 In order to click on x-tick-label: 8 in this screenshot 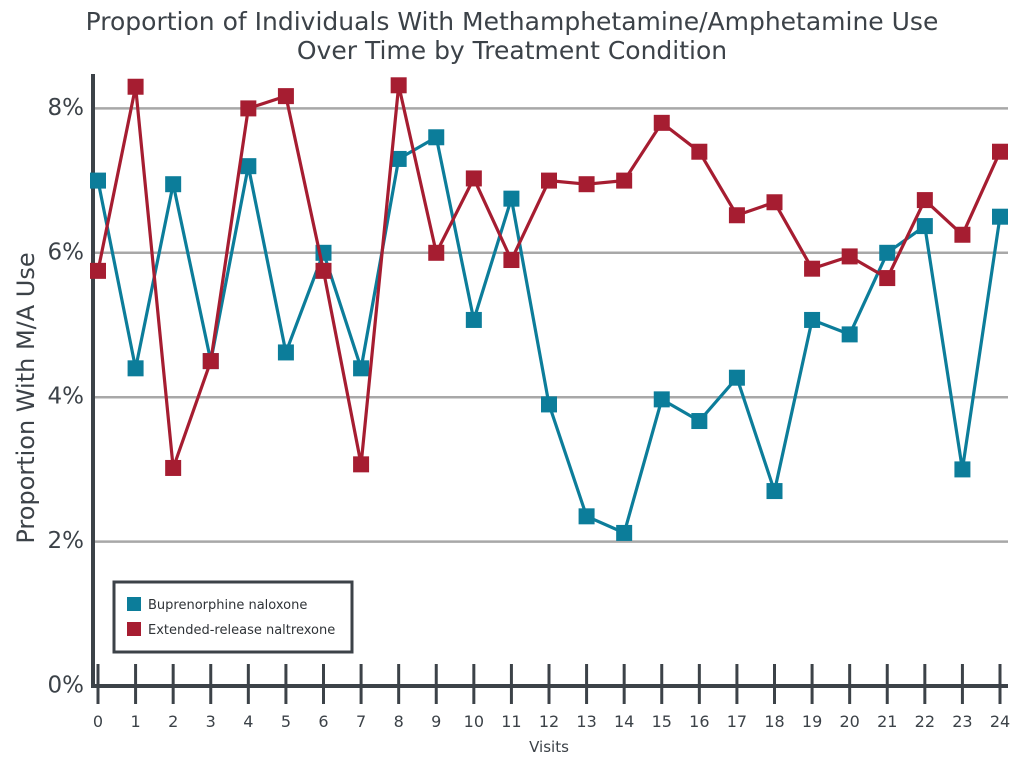, I will do `click(399, 721)`.